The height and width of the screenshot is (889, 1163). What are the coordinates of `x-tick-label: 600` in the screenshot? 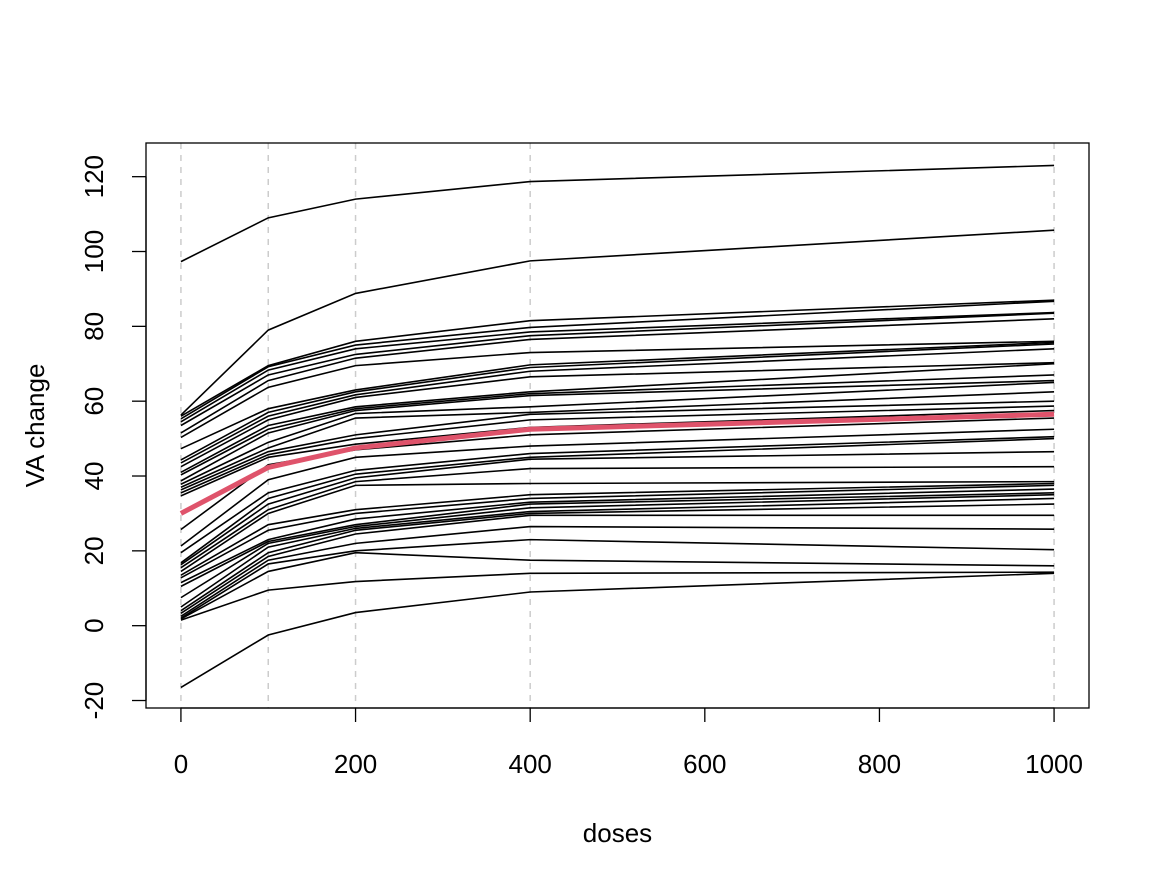 It's located at (704, 764).